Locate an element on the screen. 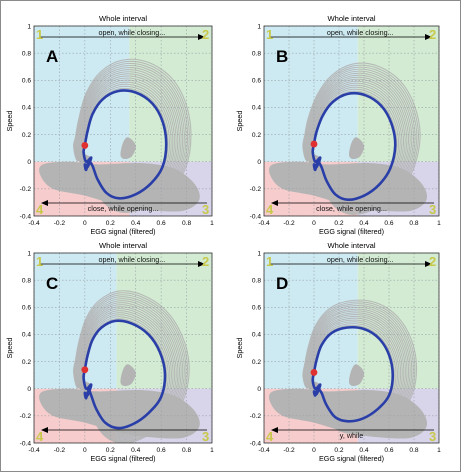 The image size is (461, 472). cloud-lower-mass is located at coordinates (348, 413).